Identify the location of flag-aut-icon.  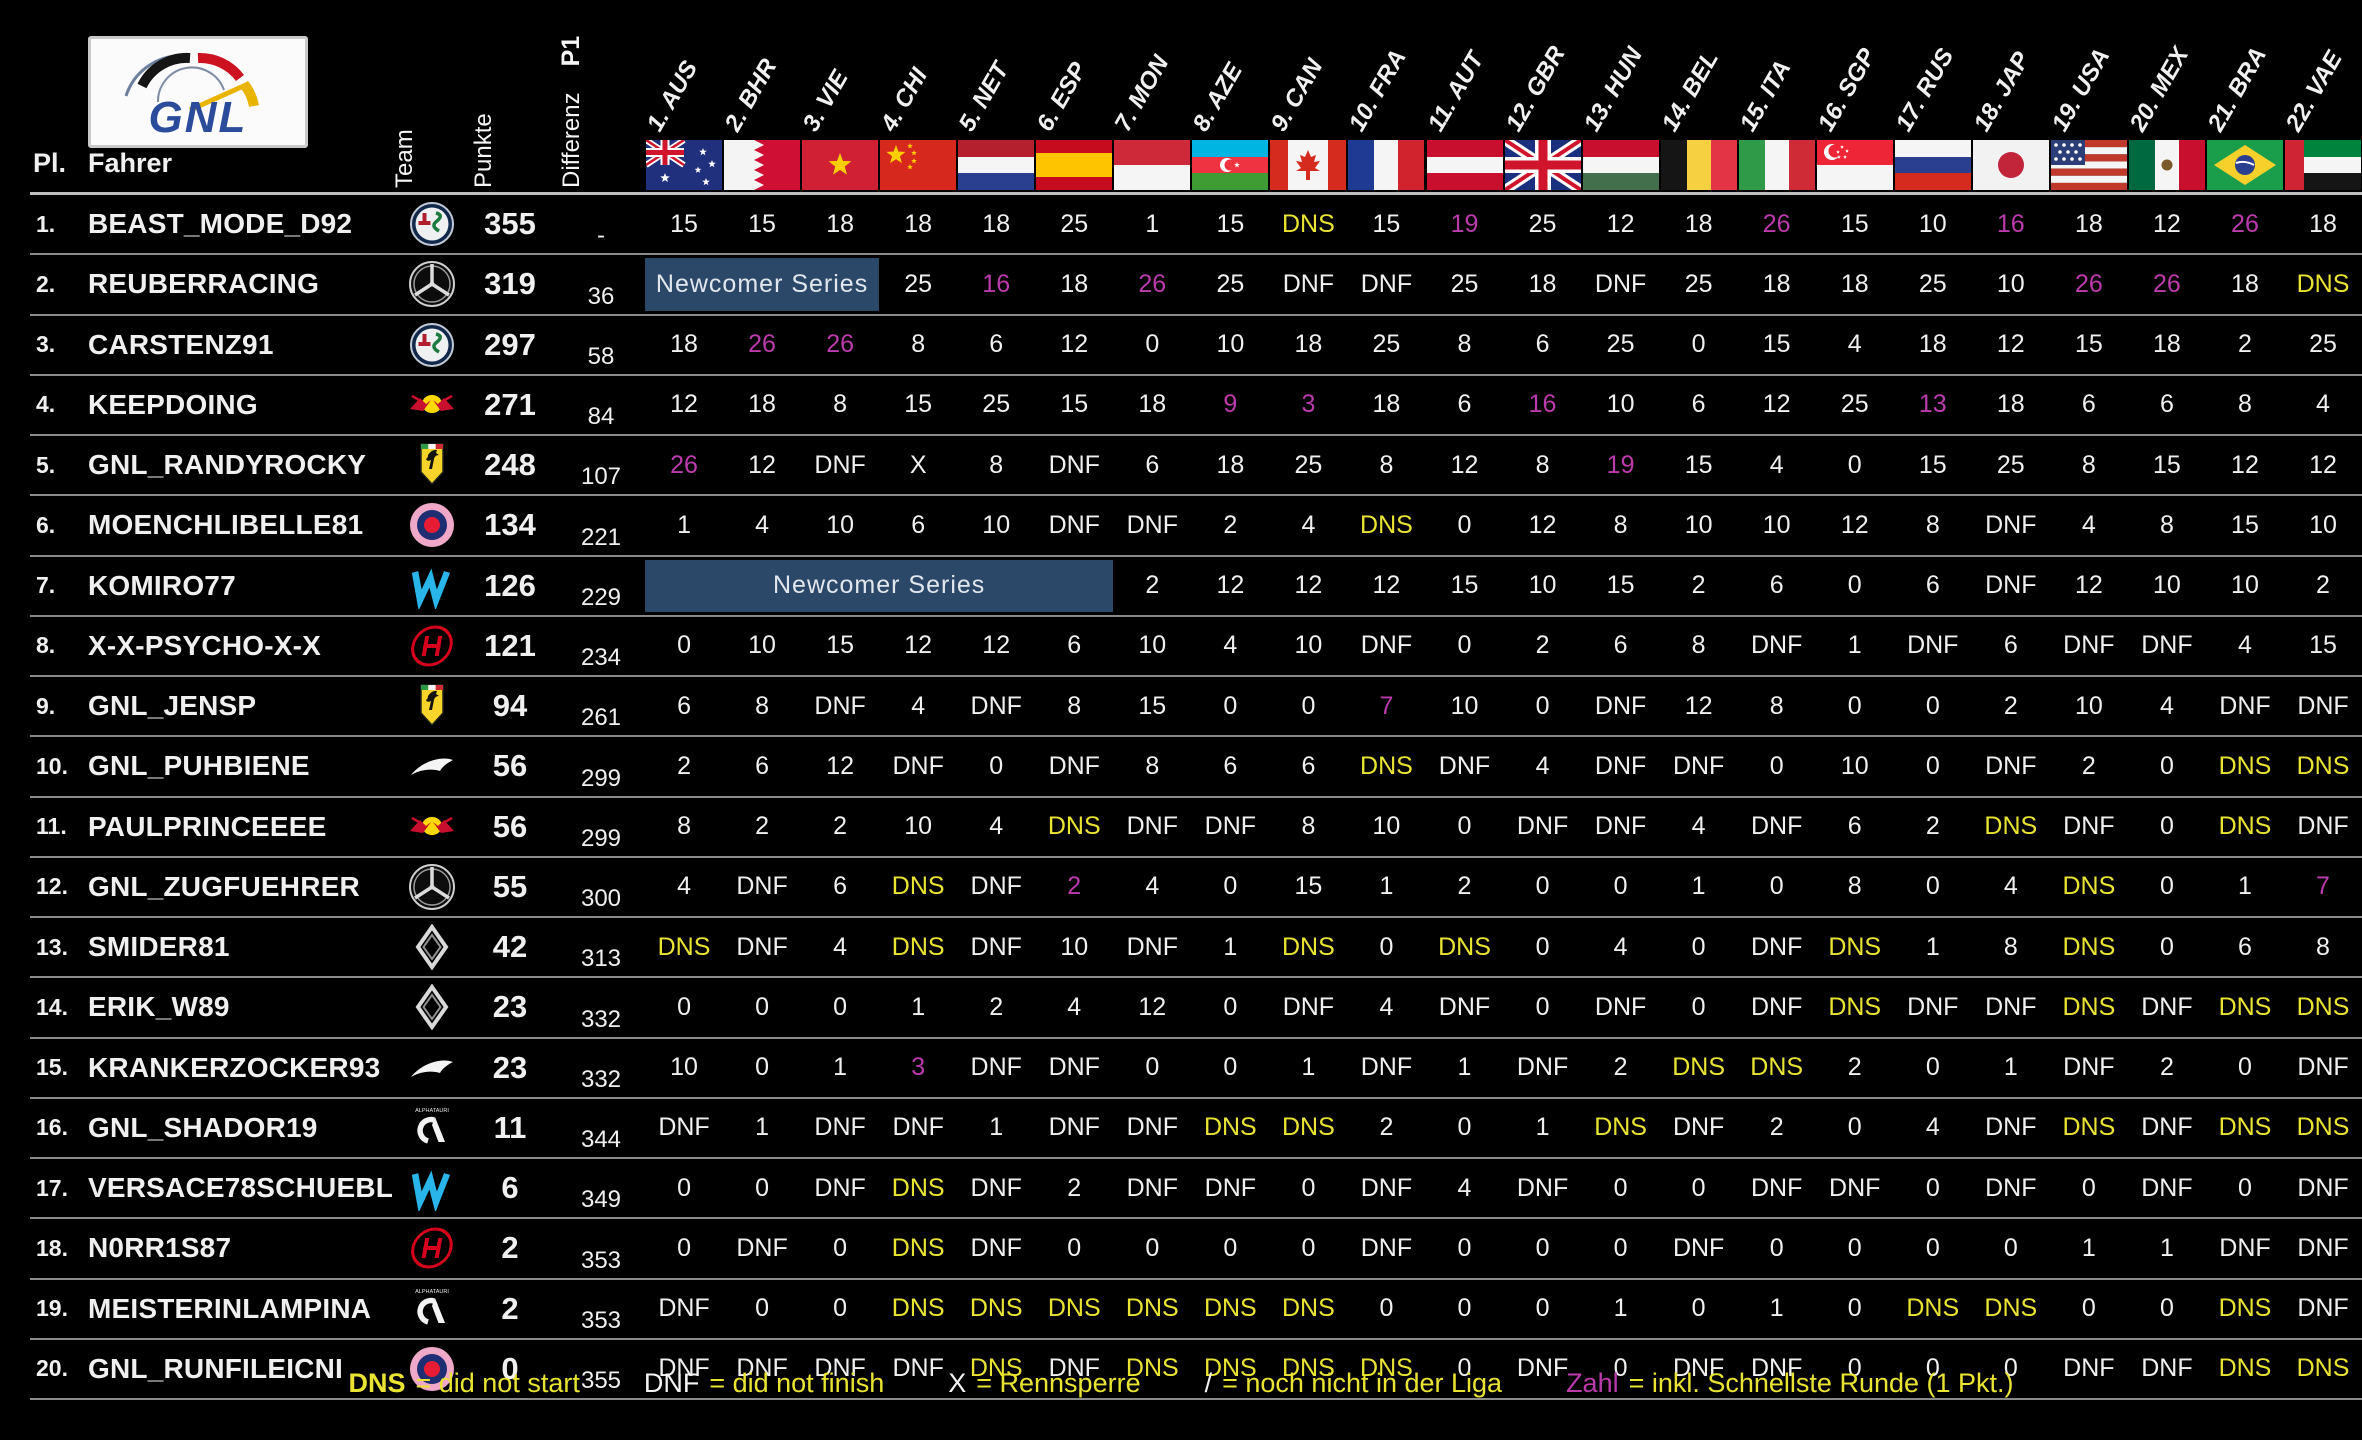
(1464, 165).